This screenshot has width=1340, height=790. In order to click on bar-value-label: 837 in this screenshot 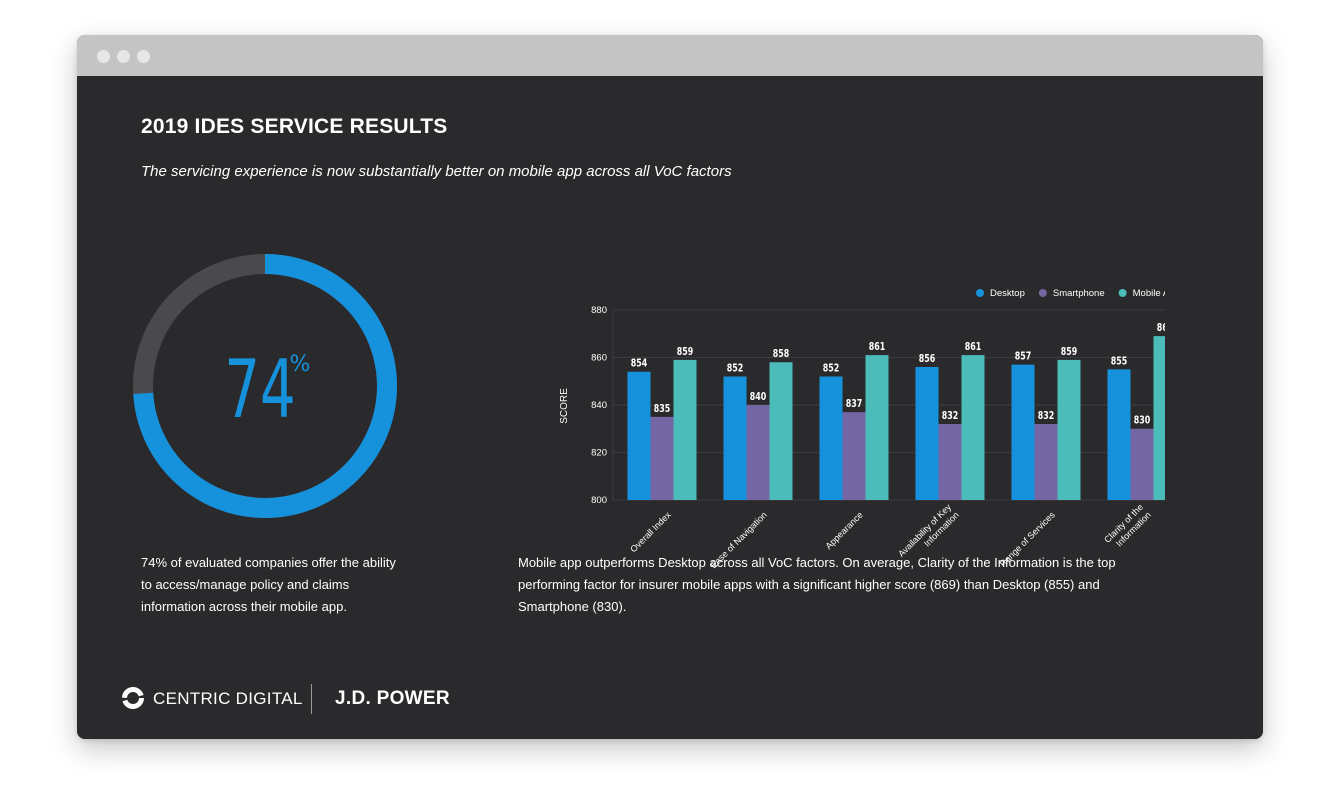, I will do `click(854, 404)`.